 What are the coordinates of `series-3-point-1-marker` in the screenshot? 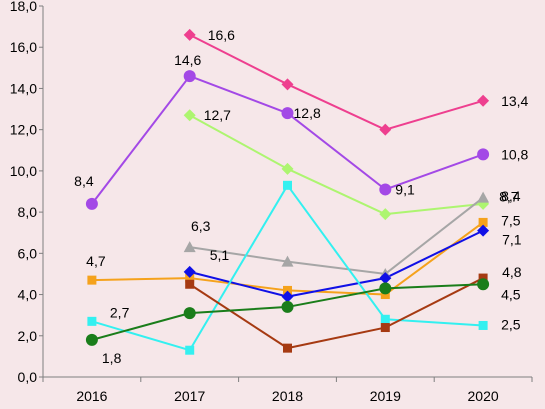 It's located at (189, 247).